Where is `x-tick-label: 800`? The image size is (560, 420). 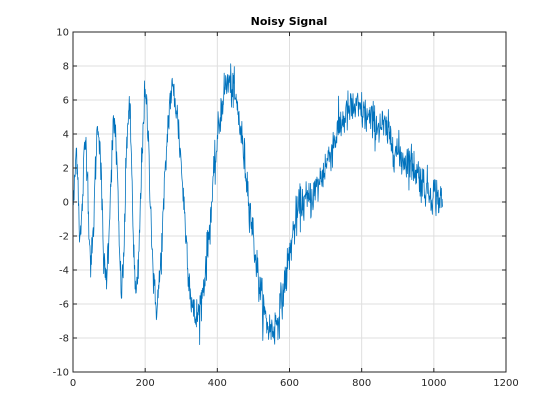 x-tick-label: 800 is located at coordinates (361, 383).